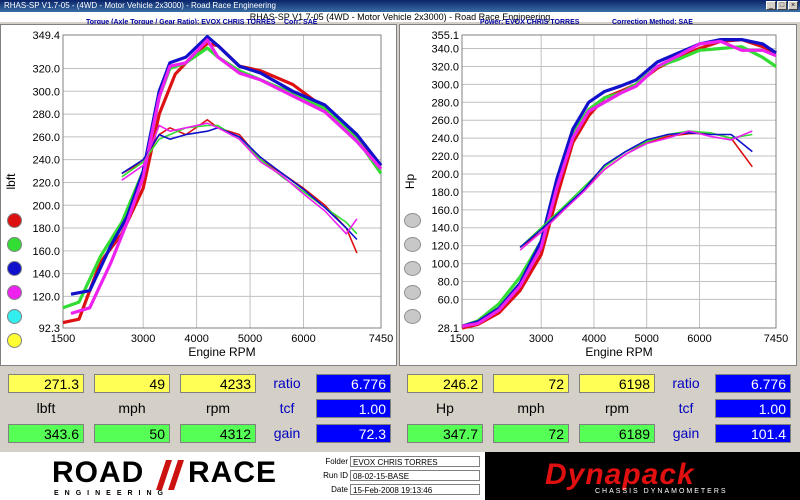 This screenshot has height=500, width=800. Describe the element at coordinates (793, 5) in the screenshot. I see `close-icon: ×` at that location.